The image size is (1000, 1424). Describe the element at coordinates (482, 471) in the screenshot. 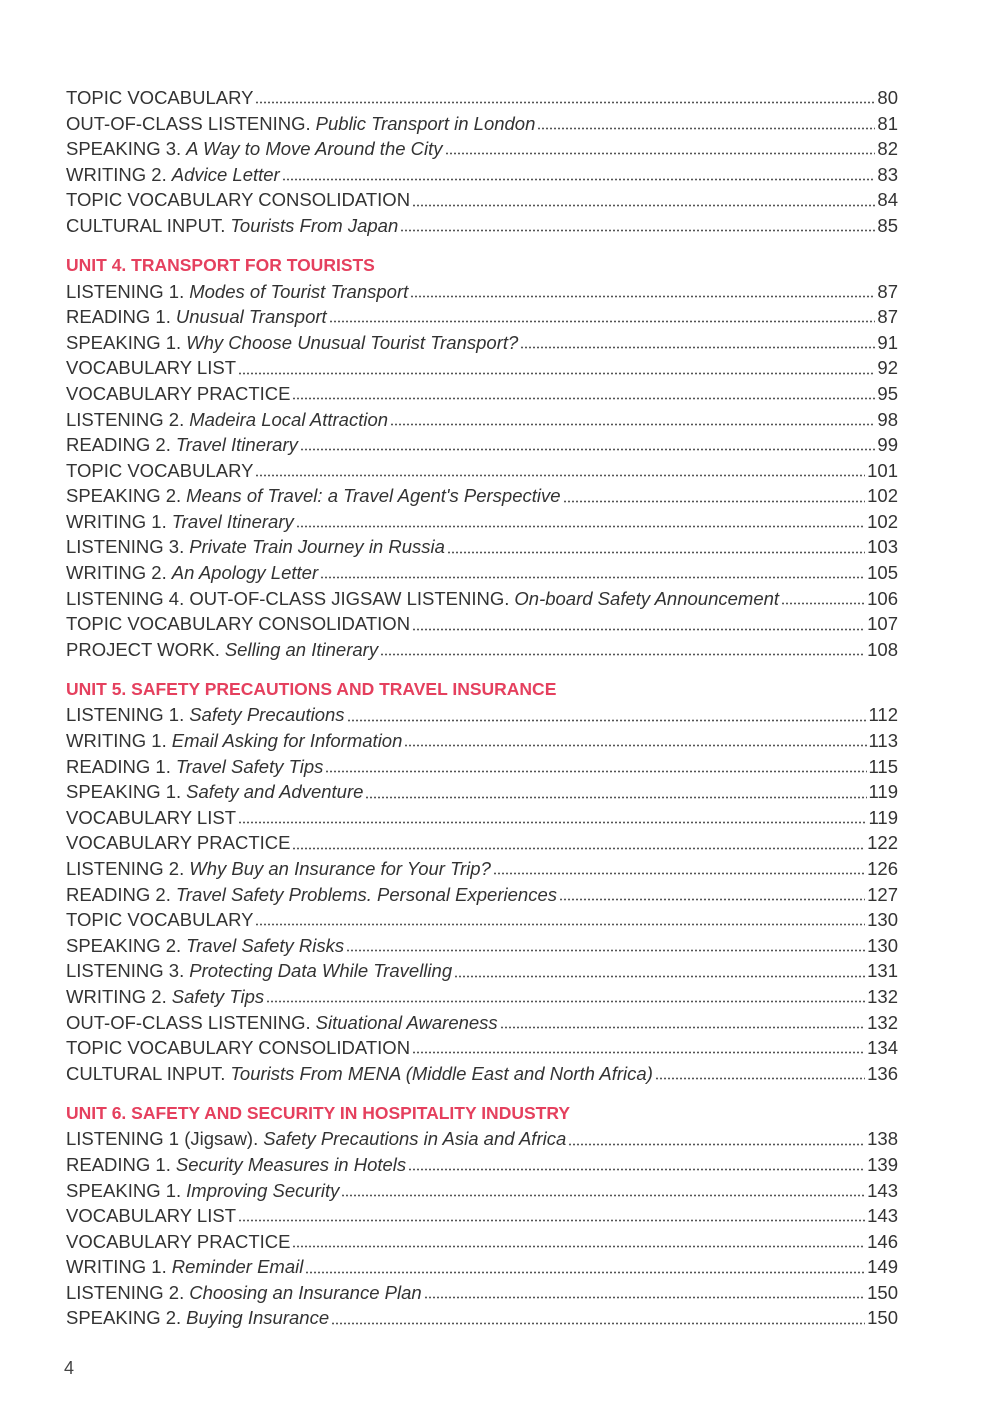

I see `toc-entry: TOPIC VOCABULARY 101` at that location.